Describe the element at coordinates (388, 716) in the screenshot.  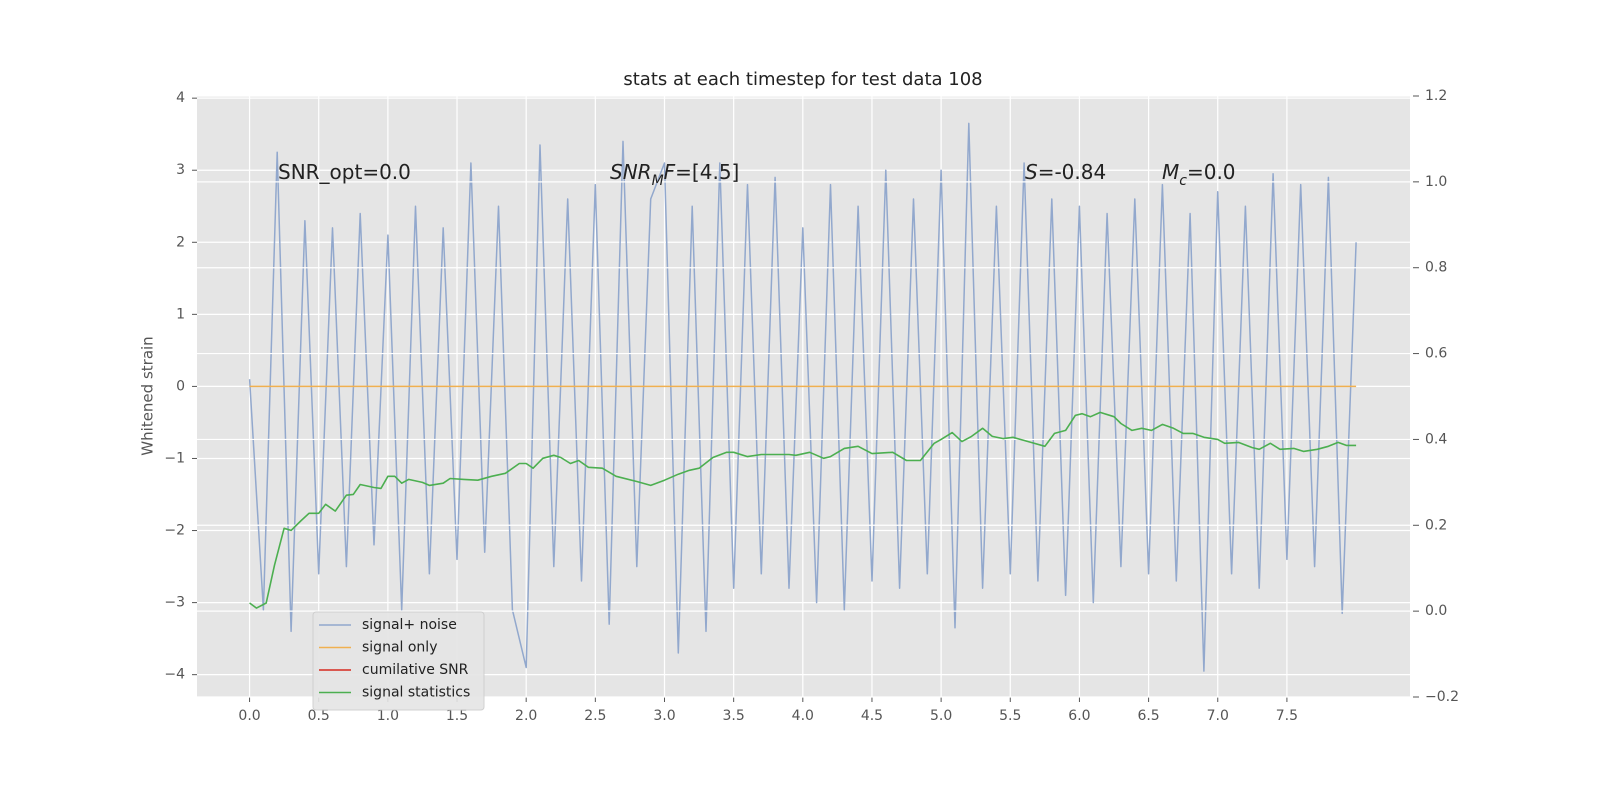
I see `x-tick-label: 1.0` at that location.